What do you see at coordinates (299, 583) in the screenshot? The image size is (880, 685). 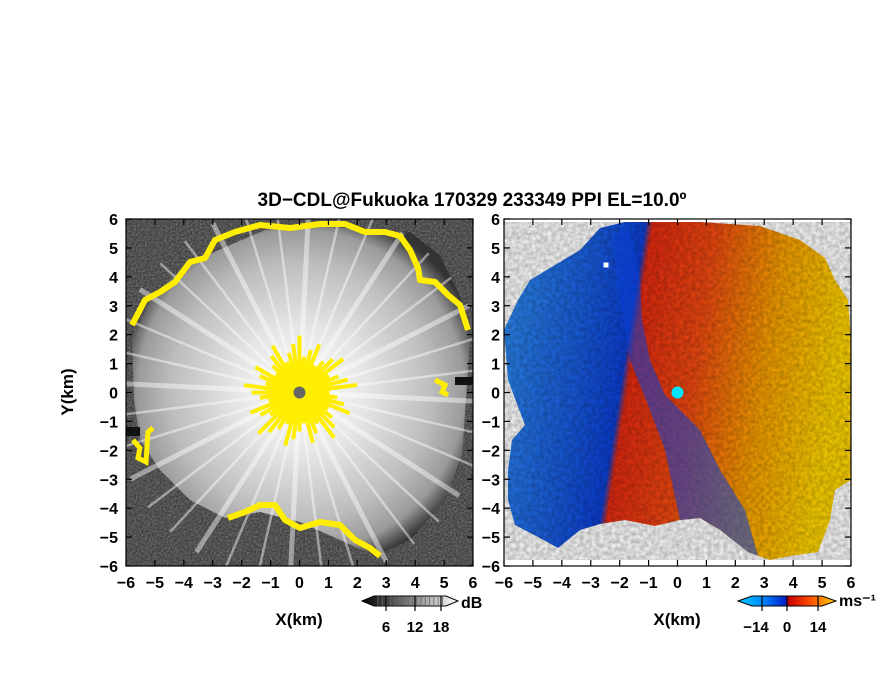 I see `snr-x-tick-label: 0` at bounding box center [299, 583].